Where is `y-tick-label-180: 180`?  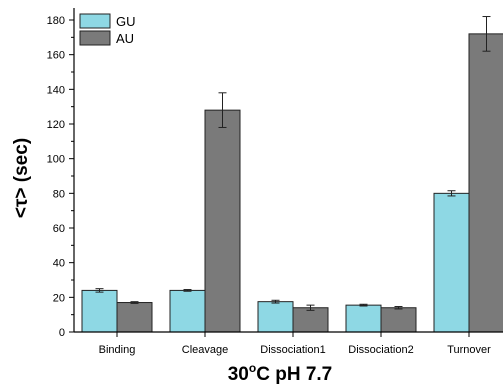 y-tick-label-180: 180 is located at coordinates (56, 21).